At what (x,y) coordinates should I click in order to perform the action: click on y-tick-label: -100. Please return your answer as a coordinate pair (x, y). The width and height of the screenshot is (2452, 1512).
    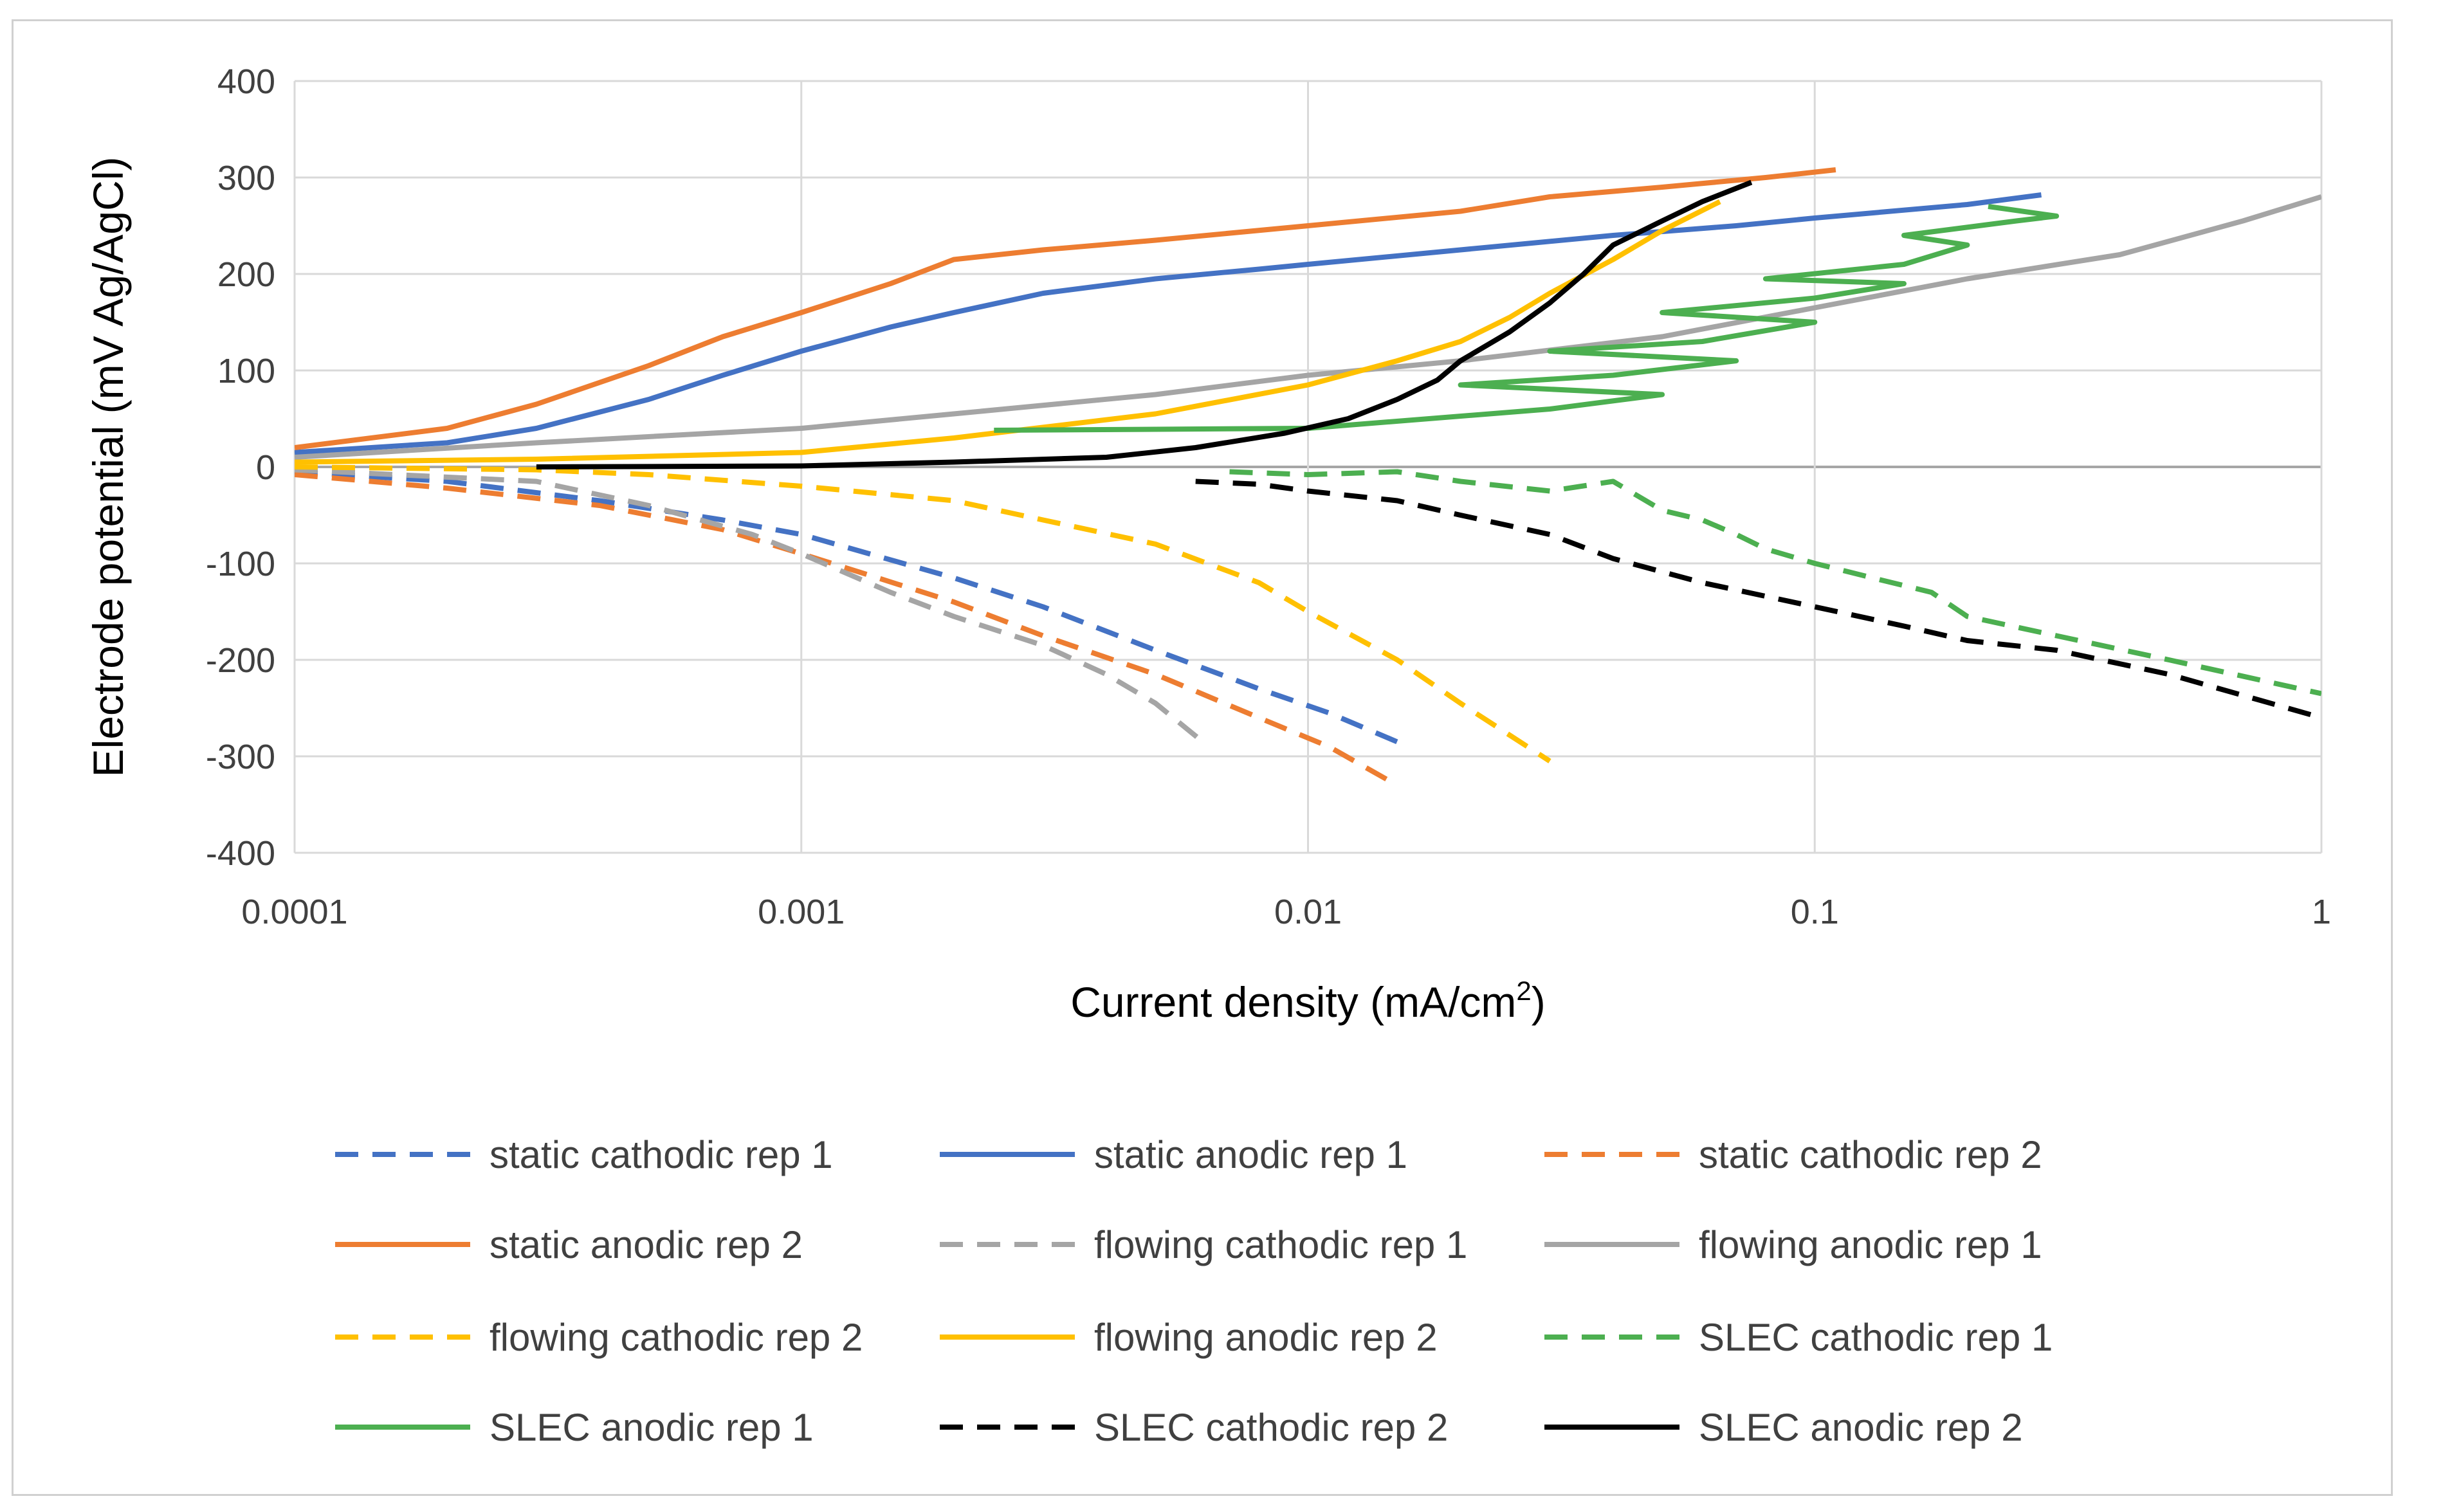
    Looking at the image, I should click on (240, 564).